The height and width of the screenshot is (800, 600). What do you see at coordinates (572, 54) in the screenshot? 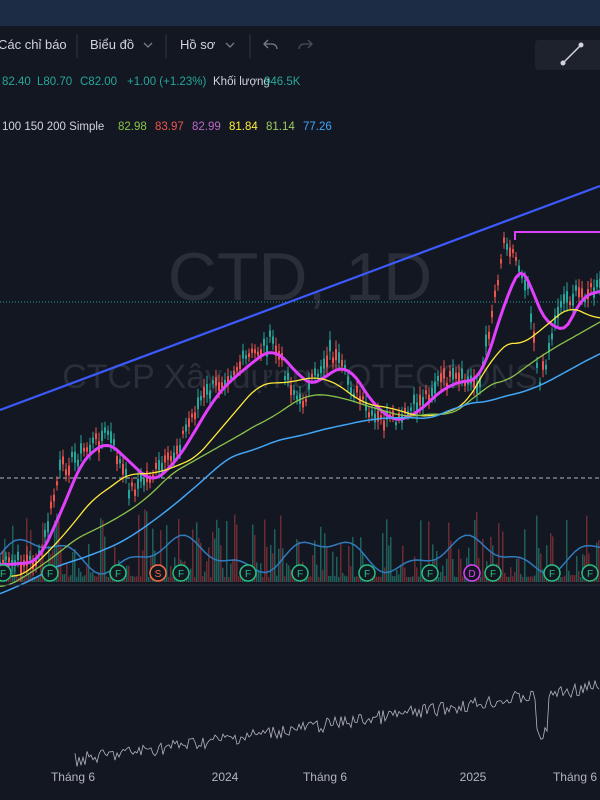
I see `trendline-tool` at bounding box center [572, 54].